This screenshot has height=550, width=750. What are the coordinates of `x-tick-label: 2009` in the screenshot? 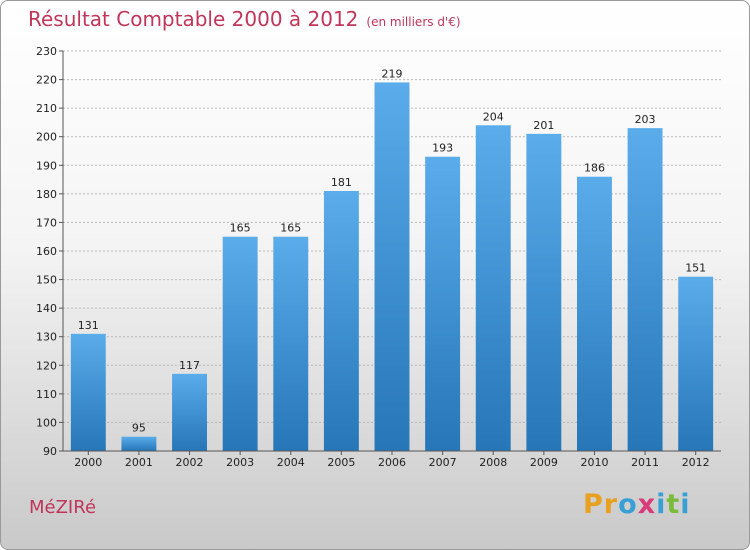 It's located at (544, 462).